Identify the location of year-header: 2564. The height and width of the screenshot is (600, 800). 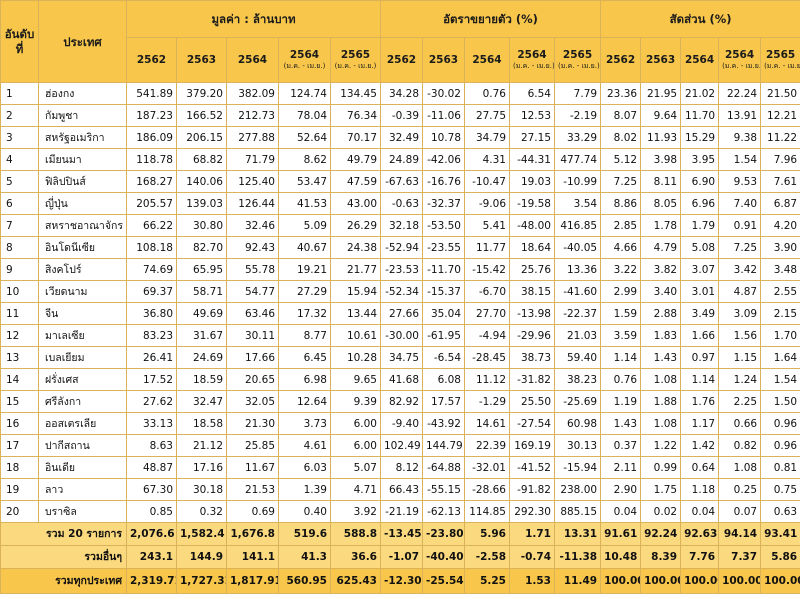
(700, 60).